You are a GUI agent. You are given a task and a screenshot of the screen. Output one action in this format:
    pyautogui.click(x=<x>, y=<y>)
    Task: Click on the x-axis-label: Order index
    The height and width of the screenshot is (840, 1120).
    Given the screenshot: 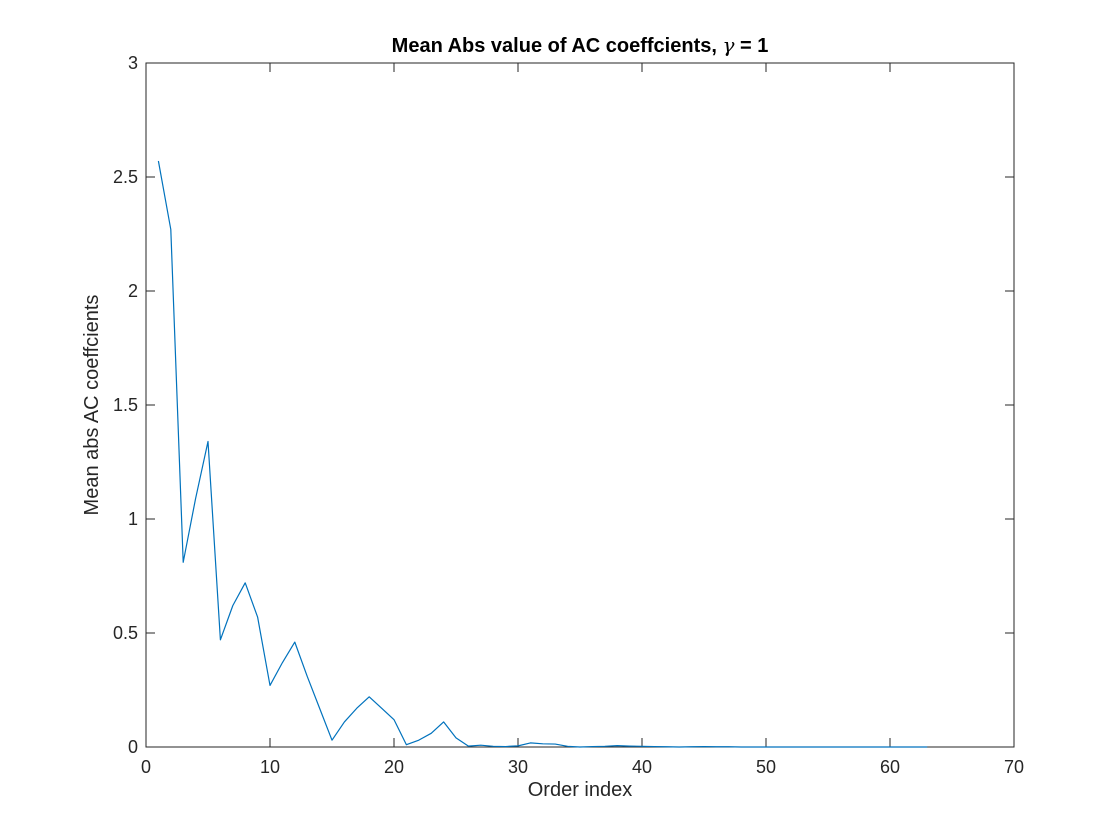 What is the action you would take?
    pyautogui.click(x=580, y=790)
    